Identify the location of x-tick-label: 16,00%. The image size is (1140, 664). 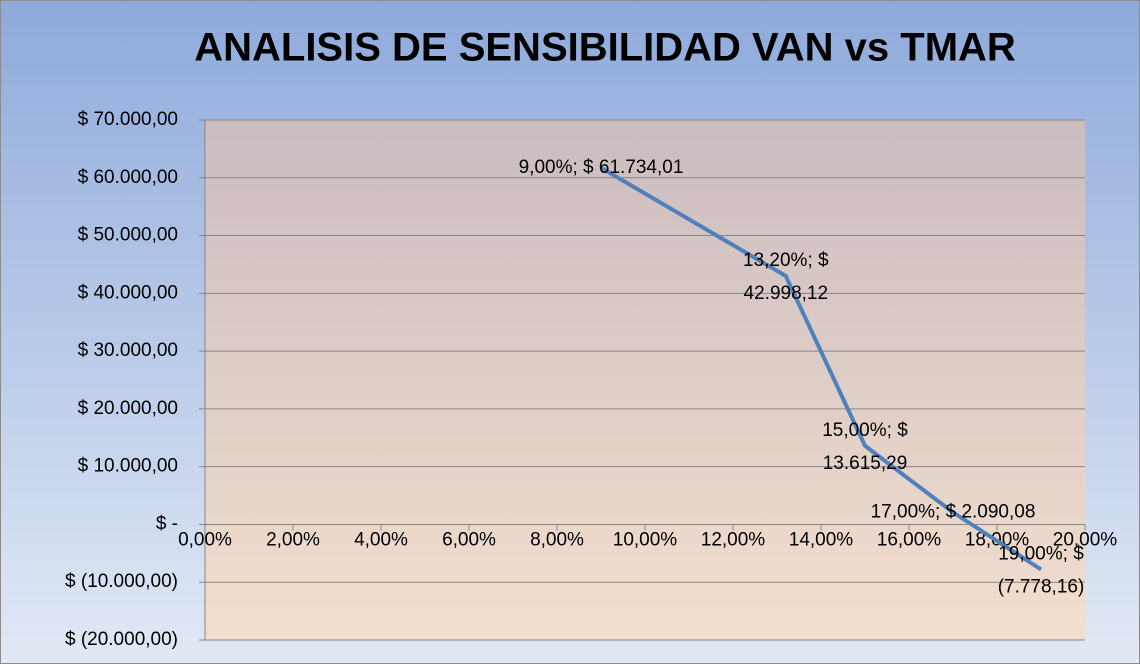
(909, 539).